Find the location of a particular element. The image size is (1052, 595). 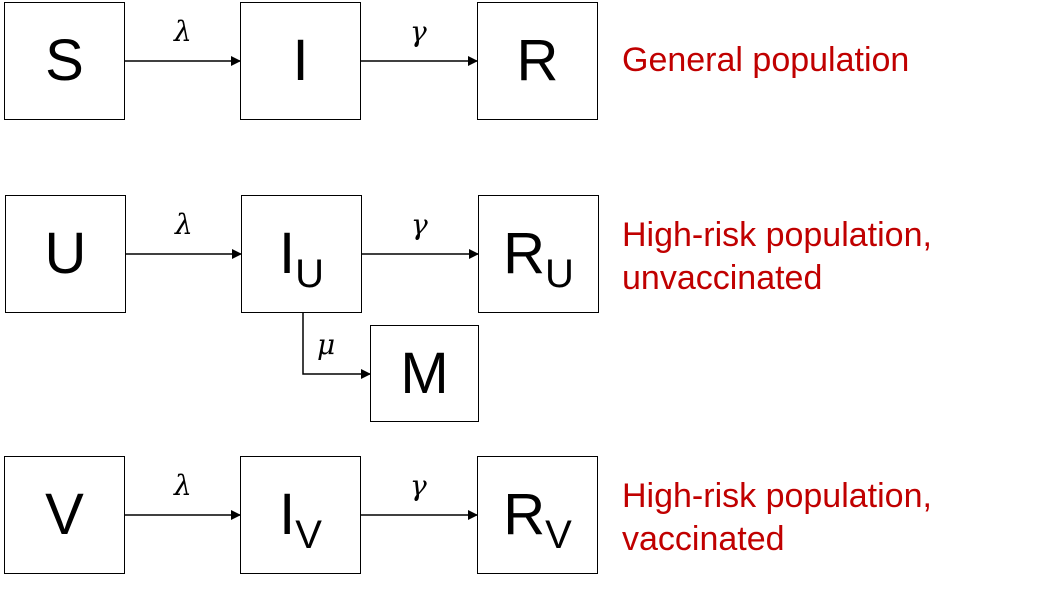

compartment-label: RU is located at coordinates (538, 258).